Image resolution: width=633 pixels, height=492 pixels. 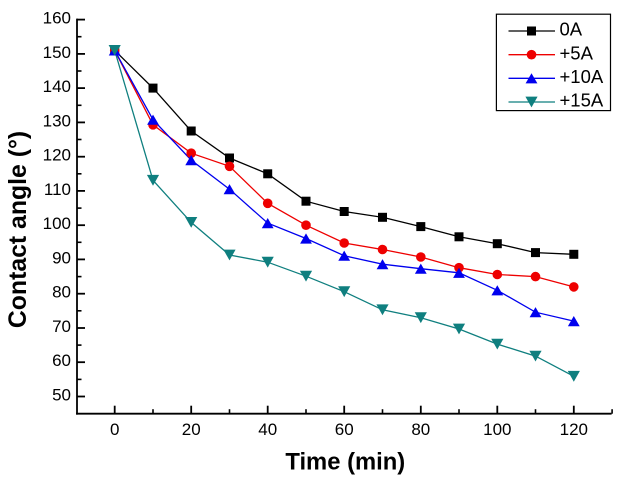 What do you see at coordinates (61, 395) in the screenshot?
I see `svg-text: 50` at bounding box center [61, 395].